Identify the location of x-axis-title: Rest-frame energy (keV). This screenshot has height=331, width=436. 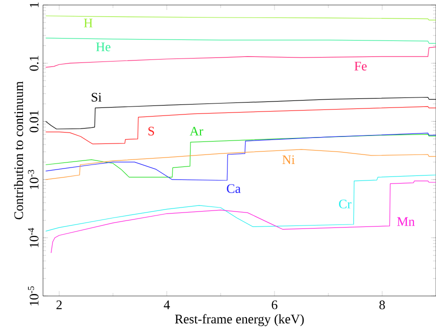
(239, 320).